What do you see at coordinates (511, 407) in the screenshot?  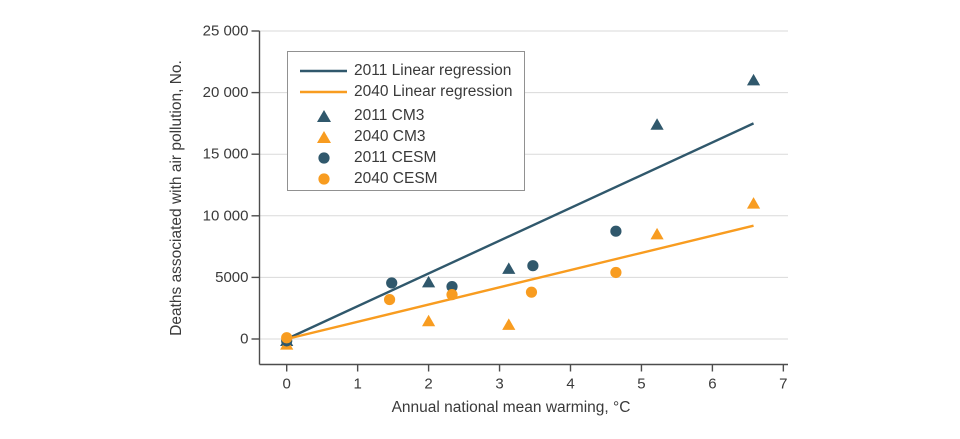 I see `x-axis-title: Annual national mean warming, °C` at bounding box center [511, 407].